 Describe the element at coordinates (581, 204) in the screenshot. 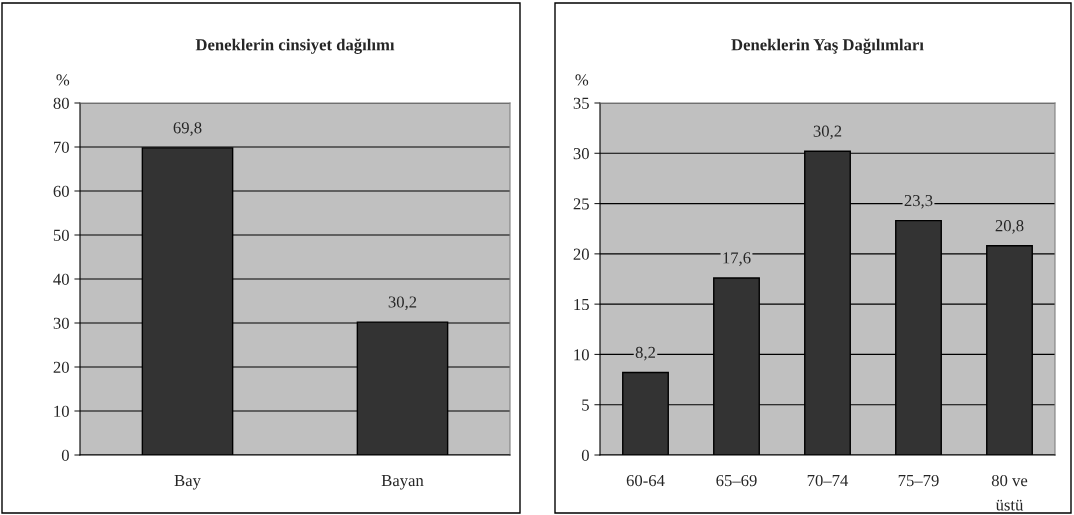

I see `y-tick-label: 25` at that location.